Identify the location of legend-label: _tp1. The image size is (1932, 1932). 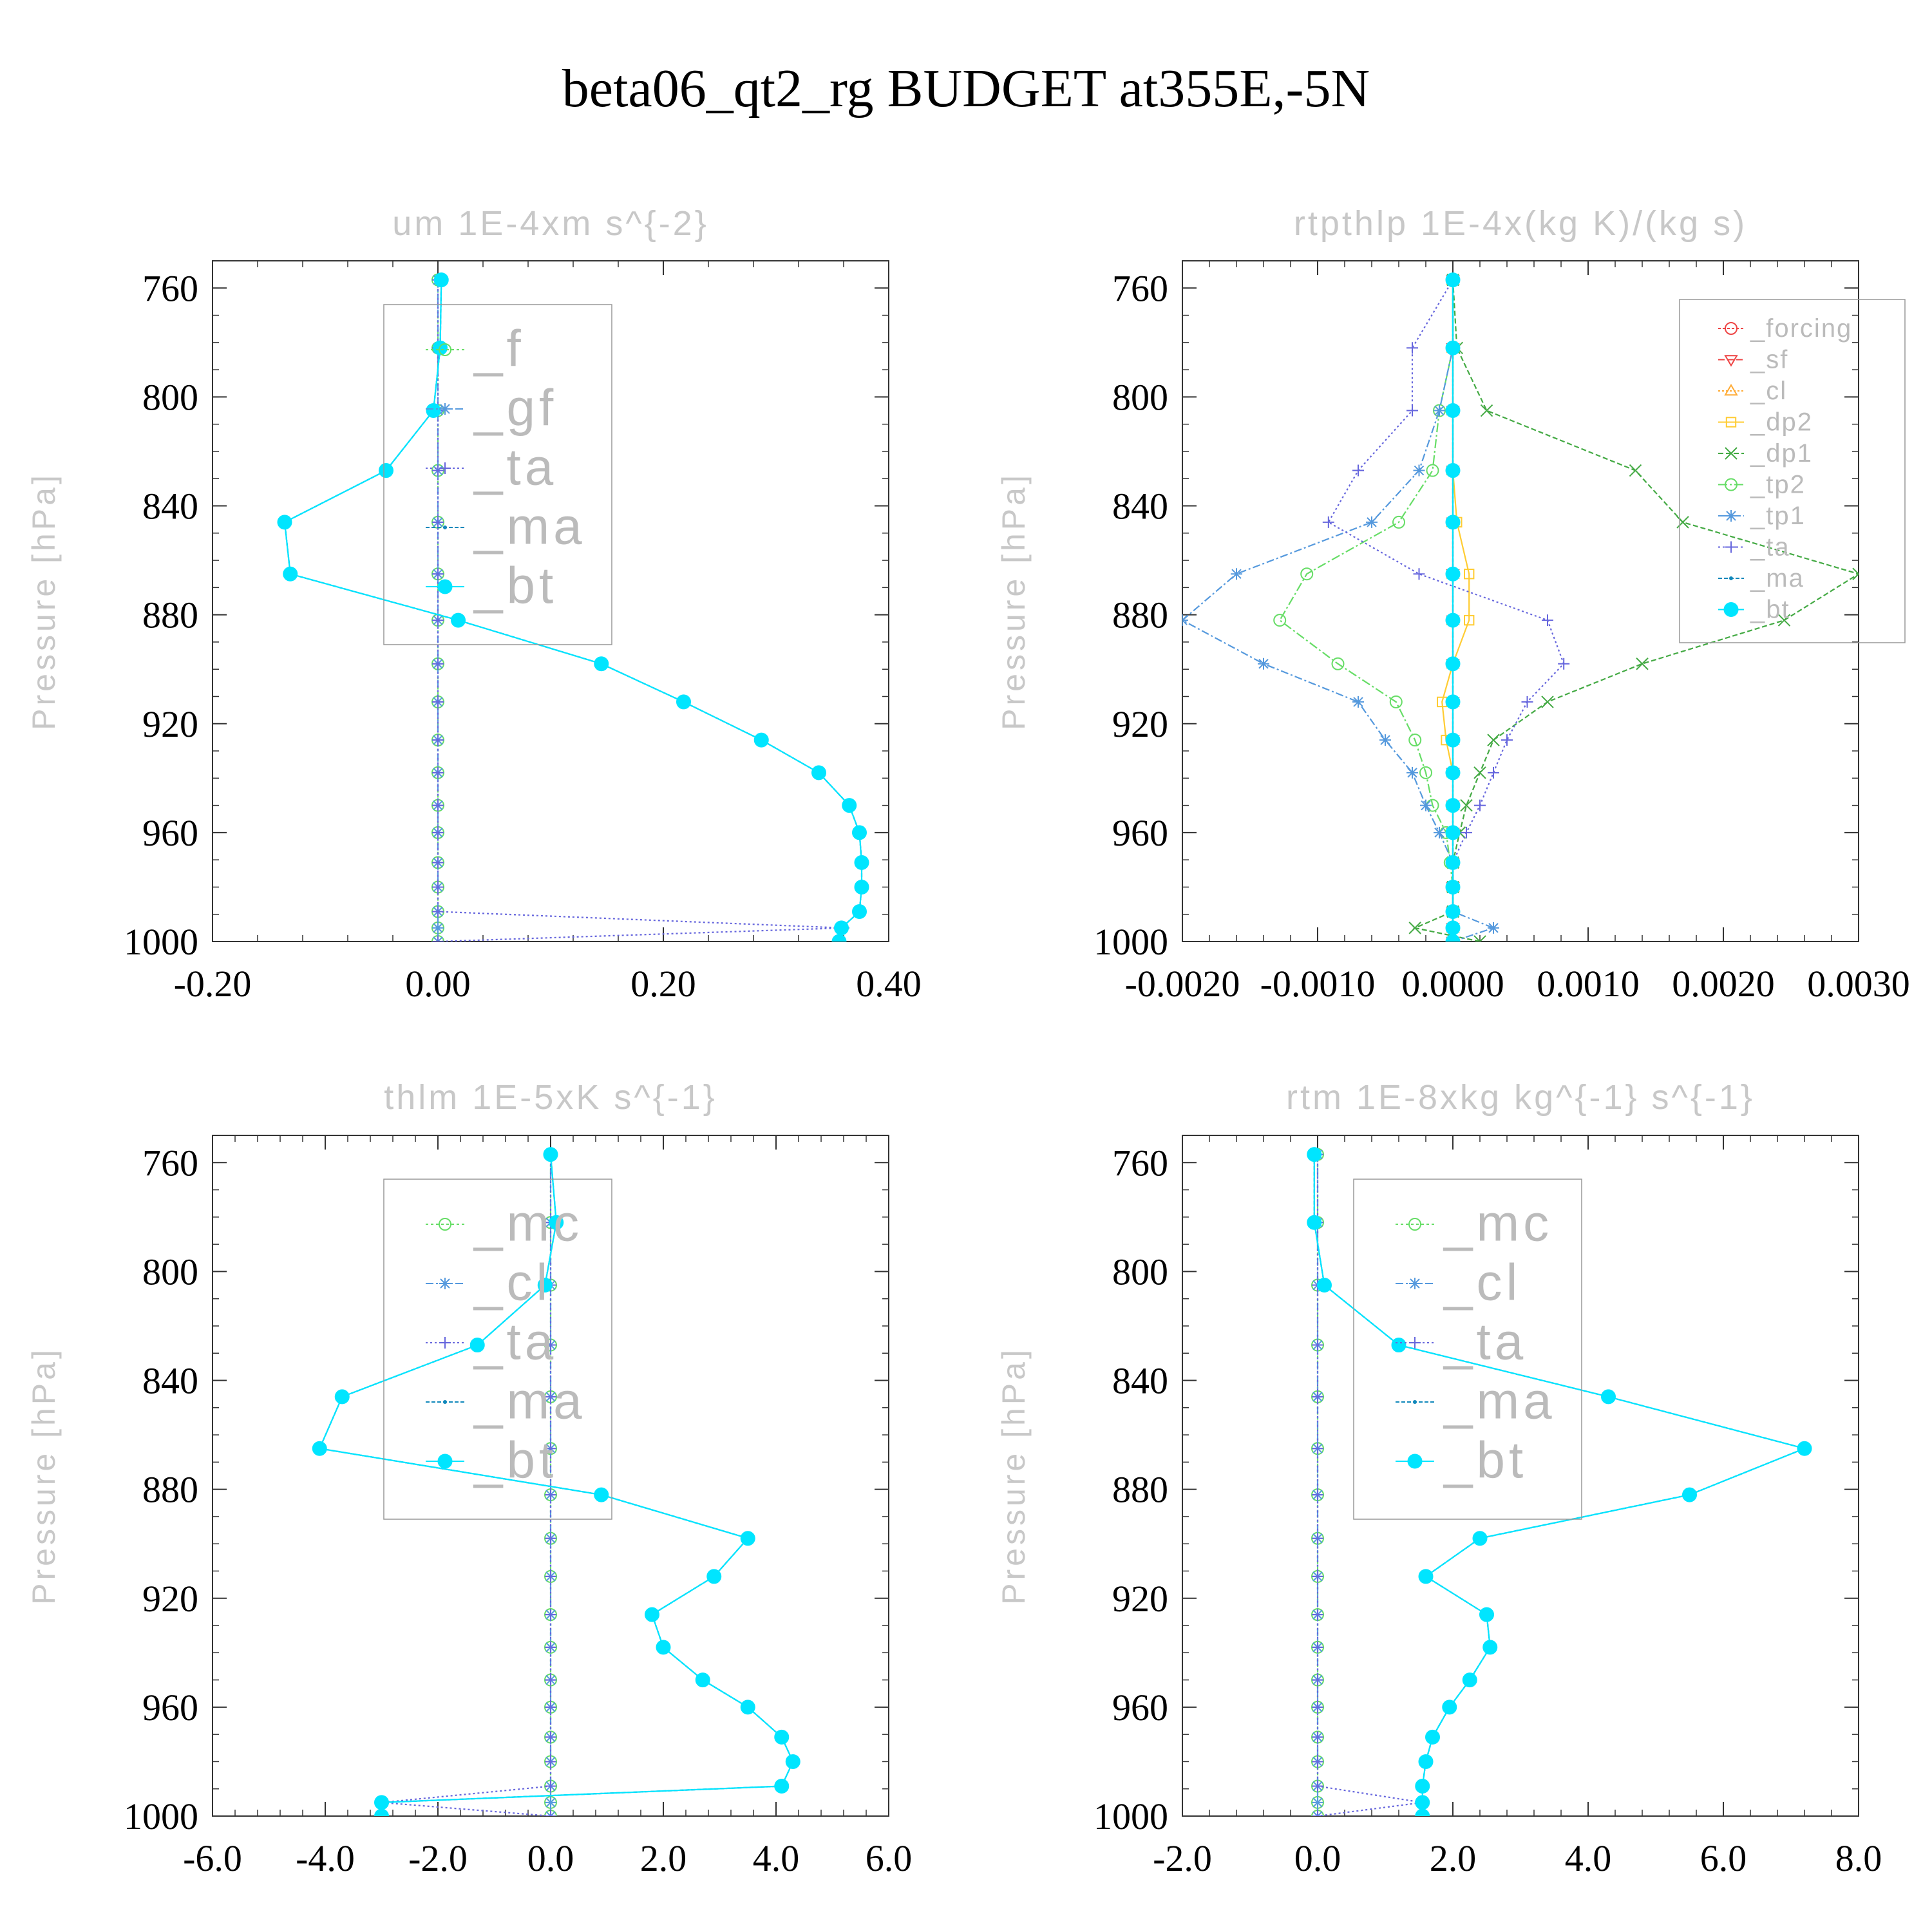
(1778, 516).